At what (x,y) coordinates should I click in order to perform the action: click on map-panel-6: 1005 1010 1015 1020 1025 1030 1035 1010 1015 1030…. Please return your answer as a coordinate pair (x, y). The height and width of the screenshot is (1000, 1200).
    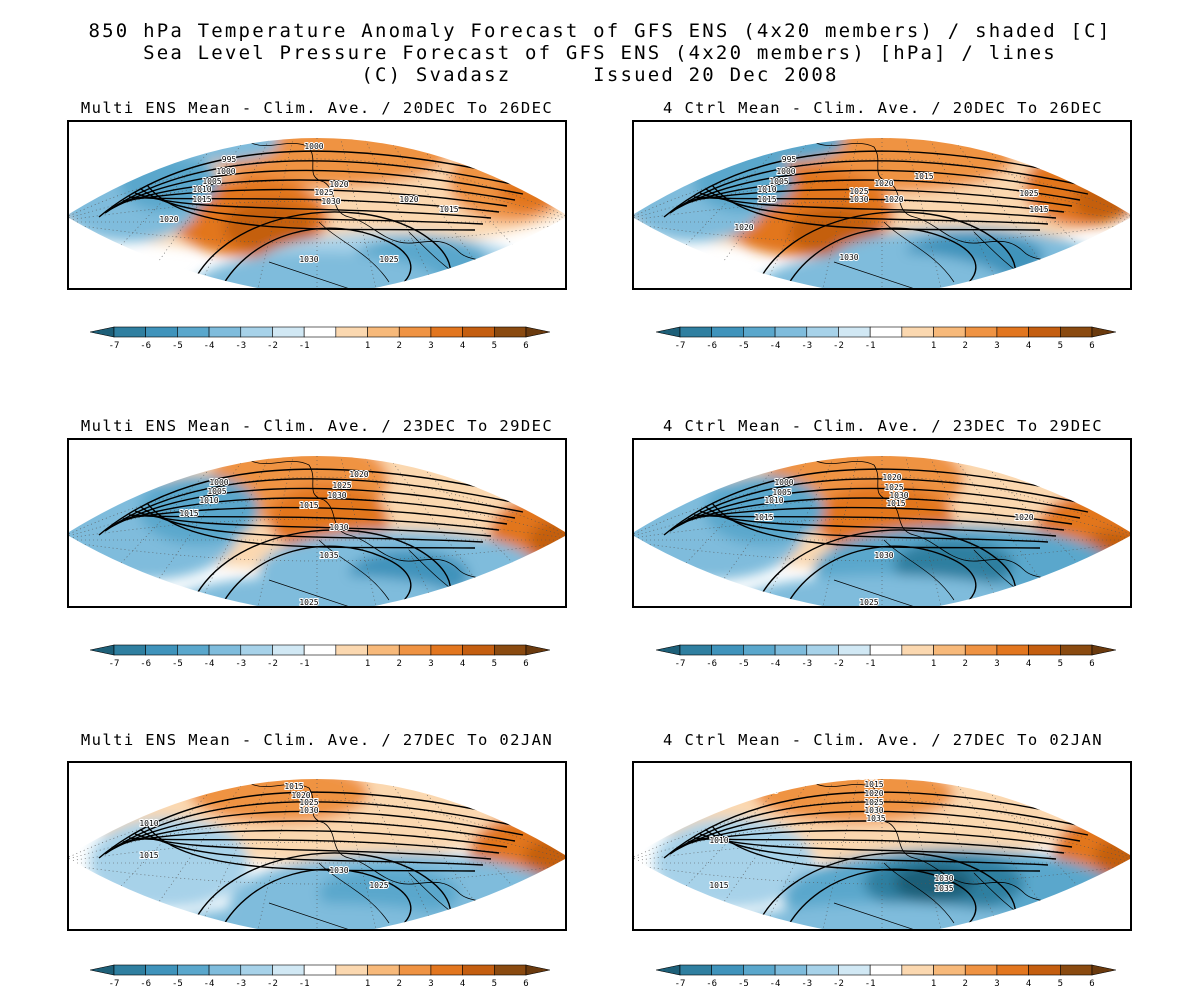
    Looking at the image, I should click on (882, 846).